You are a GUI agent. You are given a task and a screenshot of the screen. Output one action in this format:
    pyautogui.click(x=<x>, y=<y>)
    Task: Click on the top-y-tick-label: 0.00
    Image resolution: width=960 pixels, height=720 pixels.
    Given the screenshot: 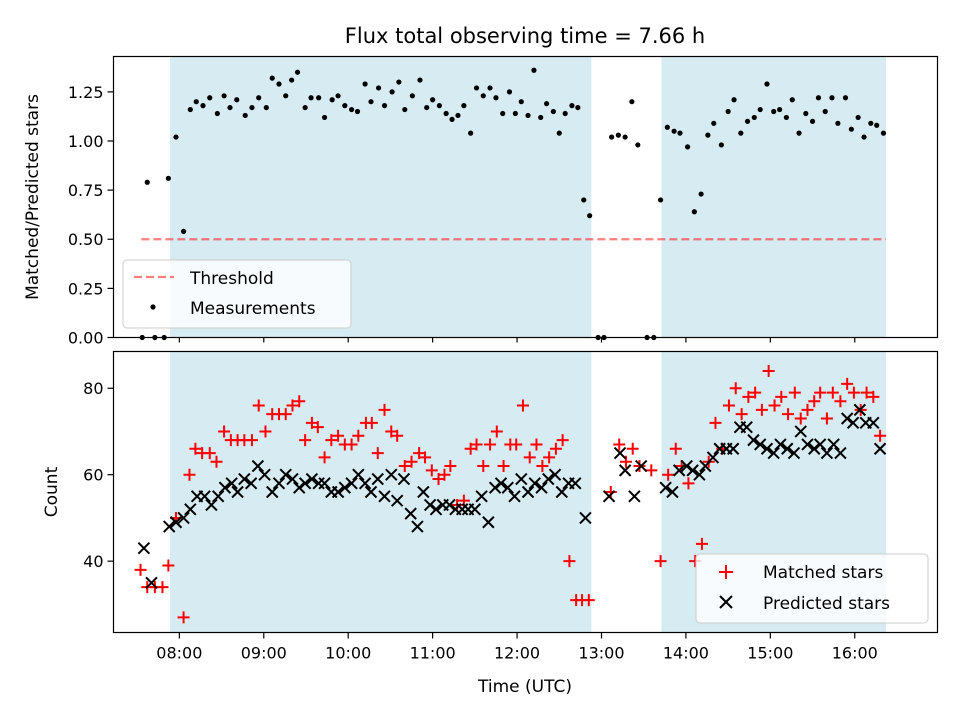 What is the action you would take?
    pyautogui.click(x=86, y=338)
    